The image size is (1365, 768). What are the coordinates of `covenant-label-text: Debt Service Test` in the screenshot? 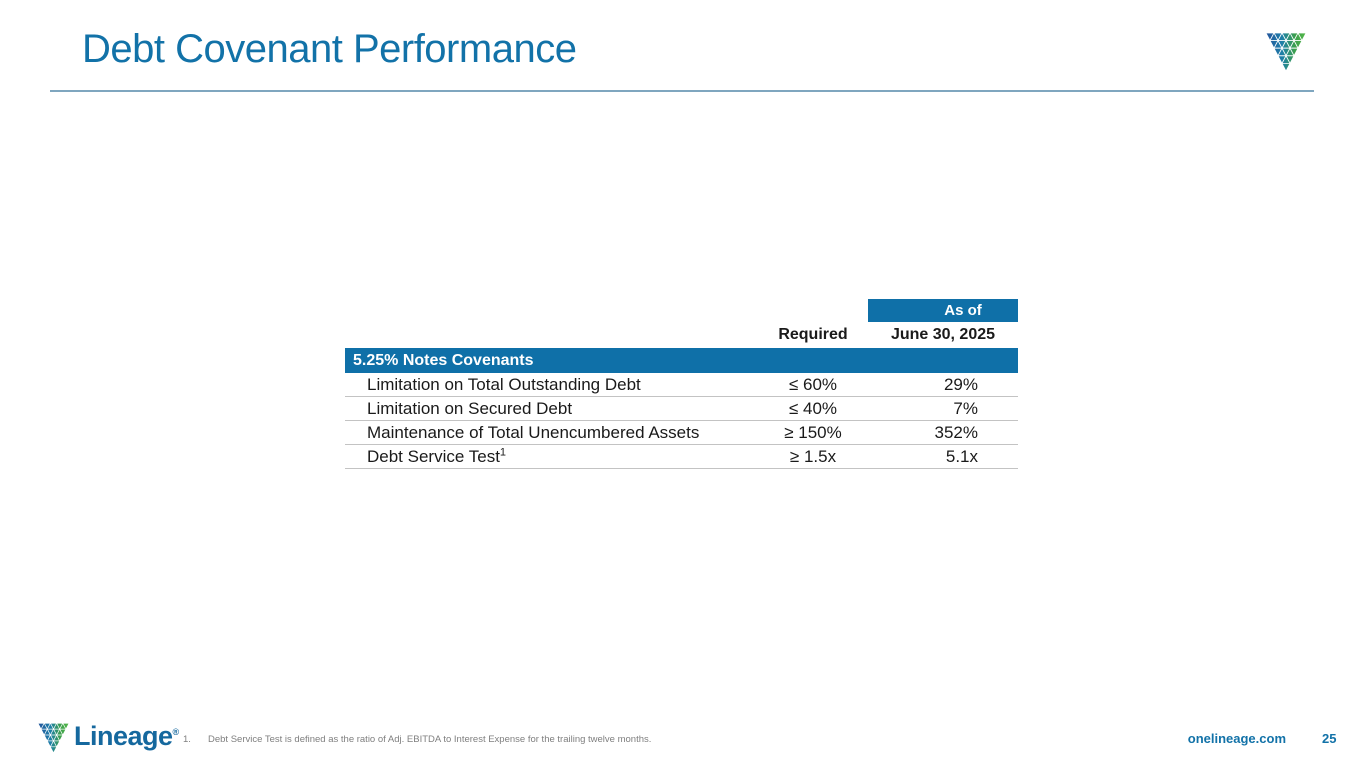 It's located at (433, 456).